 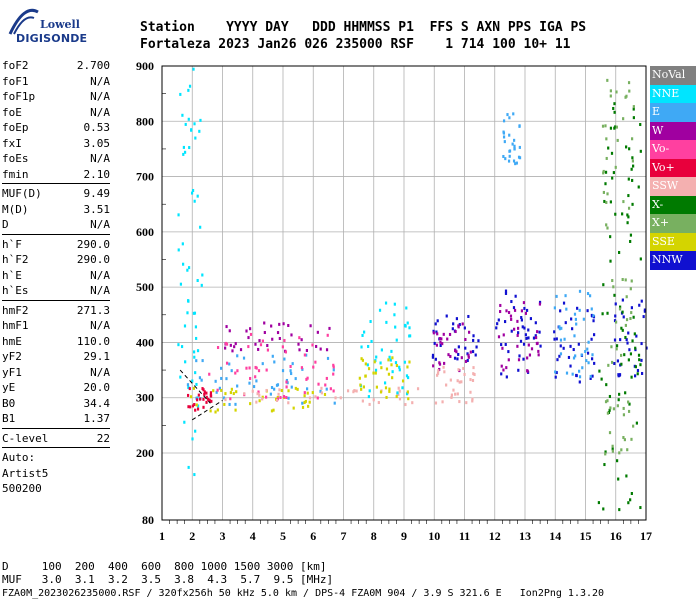 What do you see at coordinates (673, 223) in the screenshot?
I see `legend-item-x: X+` at bounding box center [673, 223].